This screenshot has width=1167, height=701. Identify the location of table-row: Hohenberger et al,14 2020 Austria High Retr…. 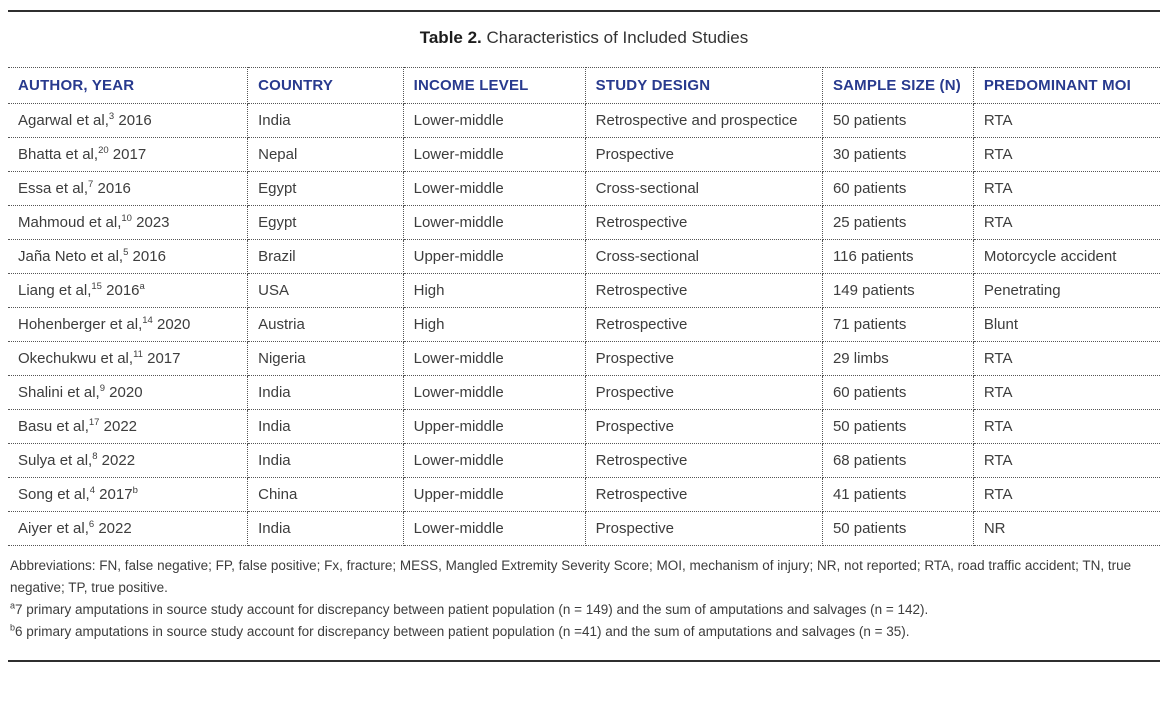
(584, 324).